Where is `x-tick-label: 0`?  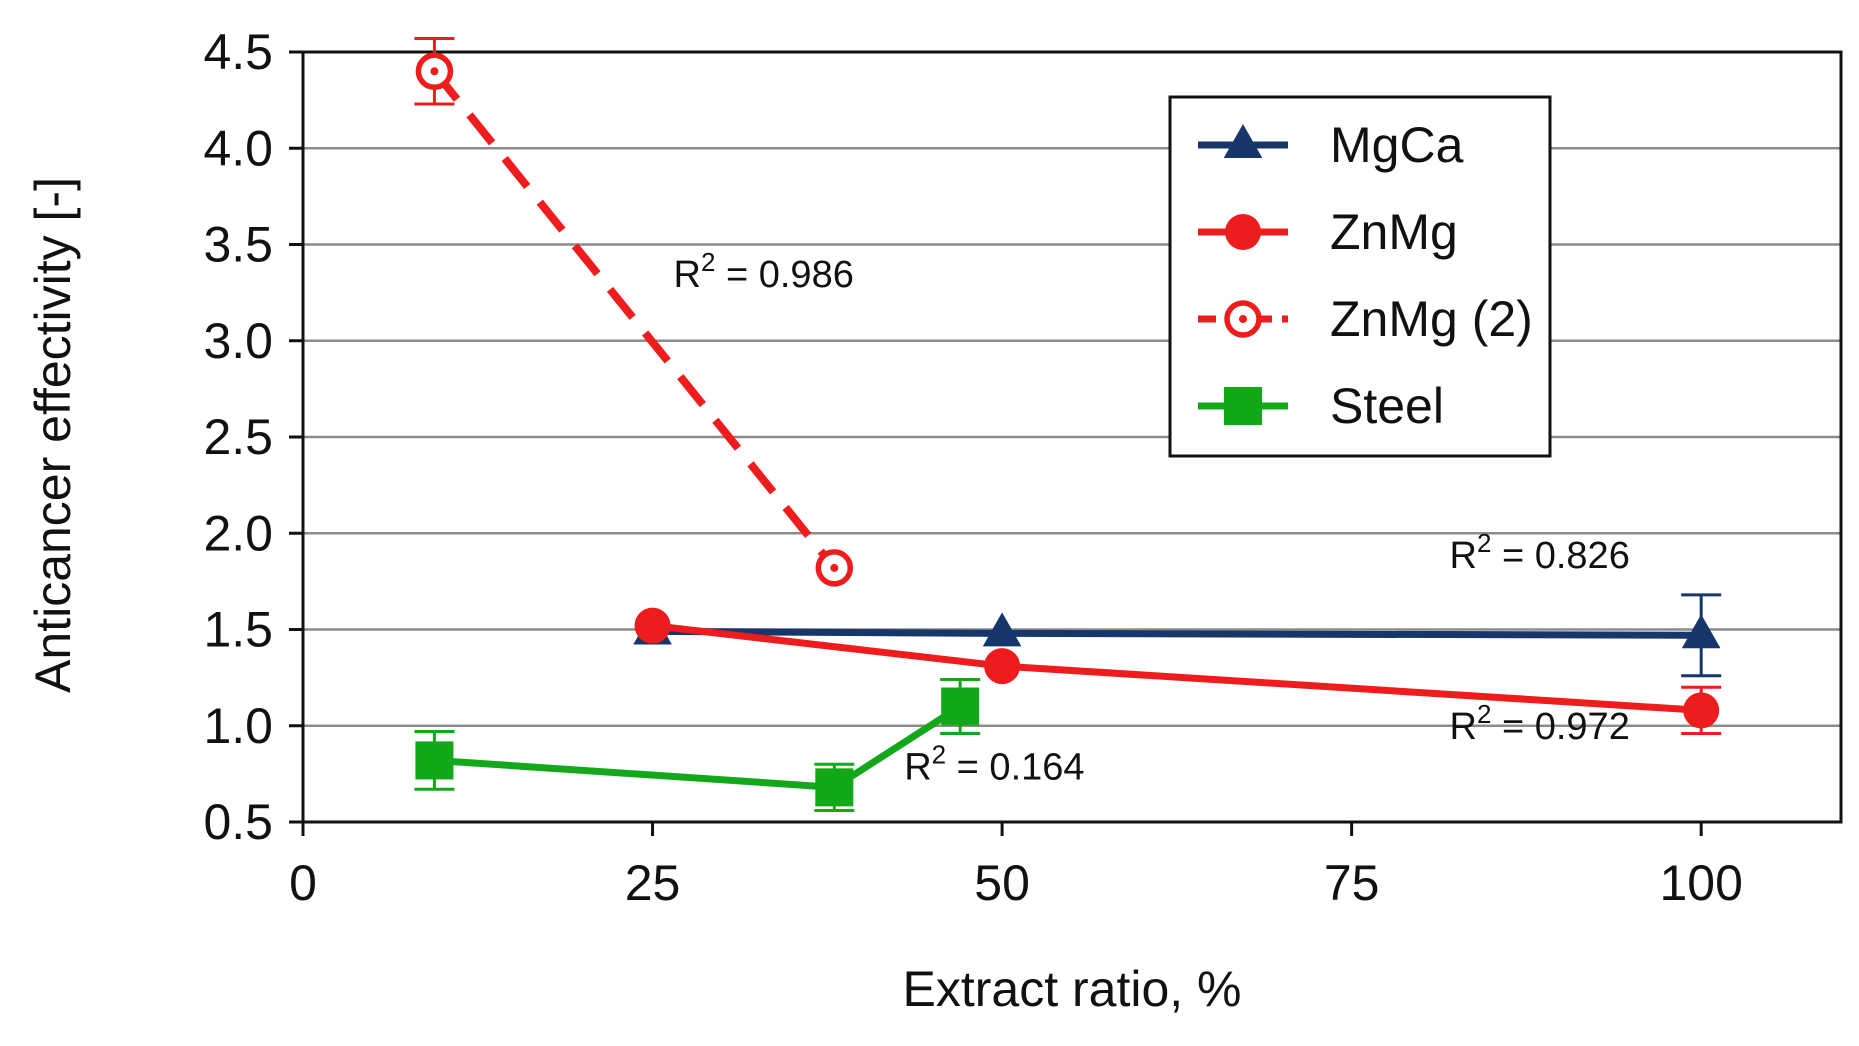
x-tick-label: 0 is located at coordinates (303, 883).